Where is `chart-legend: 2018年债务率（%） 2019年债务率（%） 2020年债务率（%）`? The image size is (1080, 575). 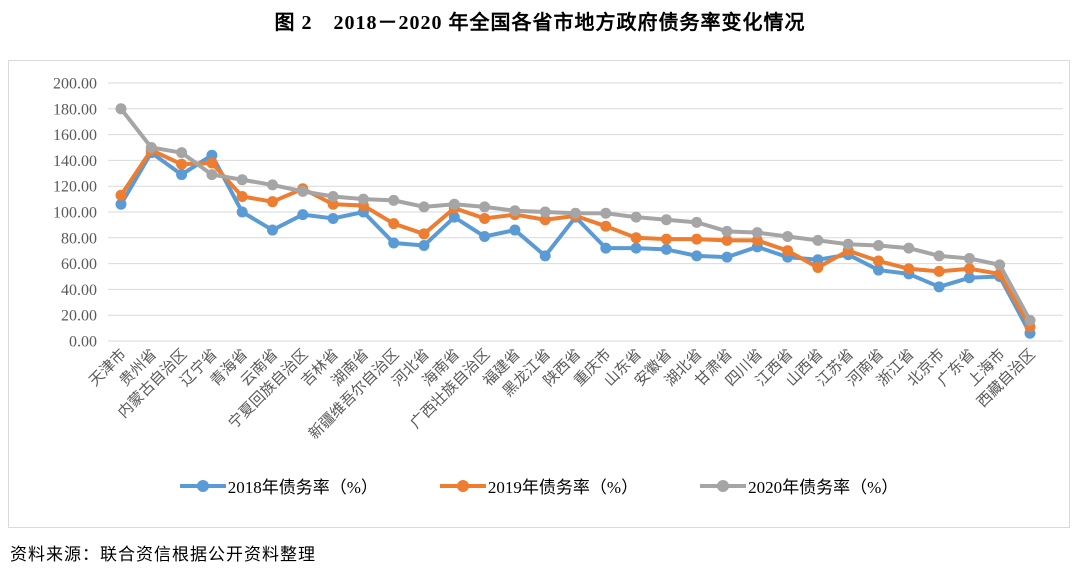 chart-legend: 2018年债务率（%） 2019年债务率（%） 2020年债务率（%） is located at coordinates (539, 485).